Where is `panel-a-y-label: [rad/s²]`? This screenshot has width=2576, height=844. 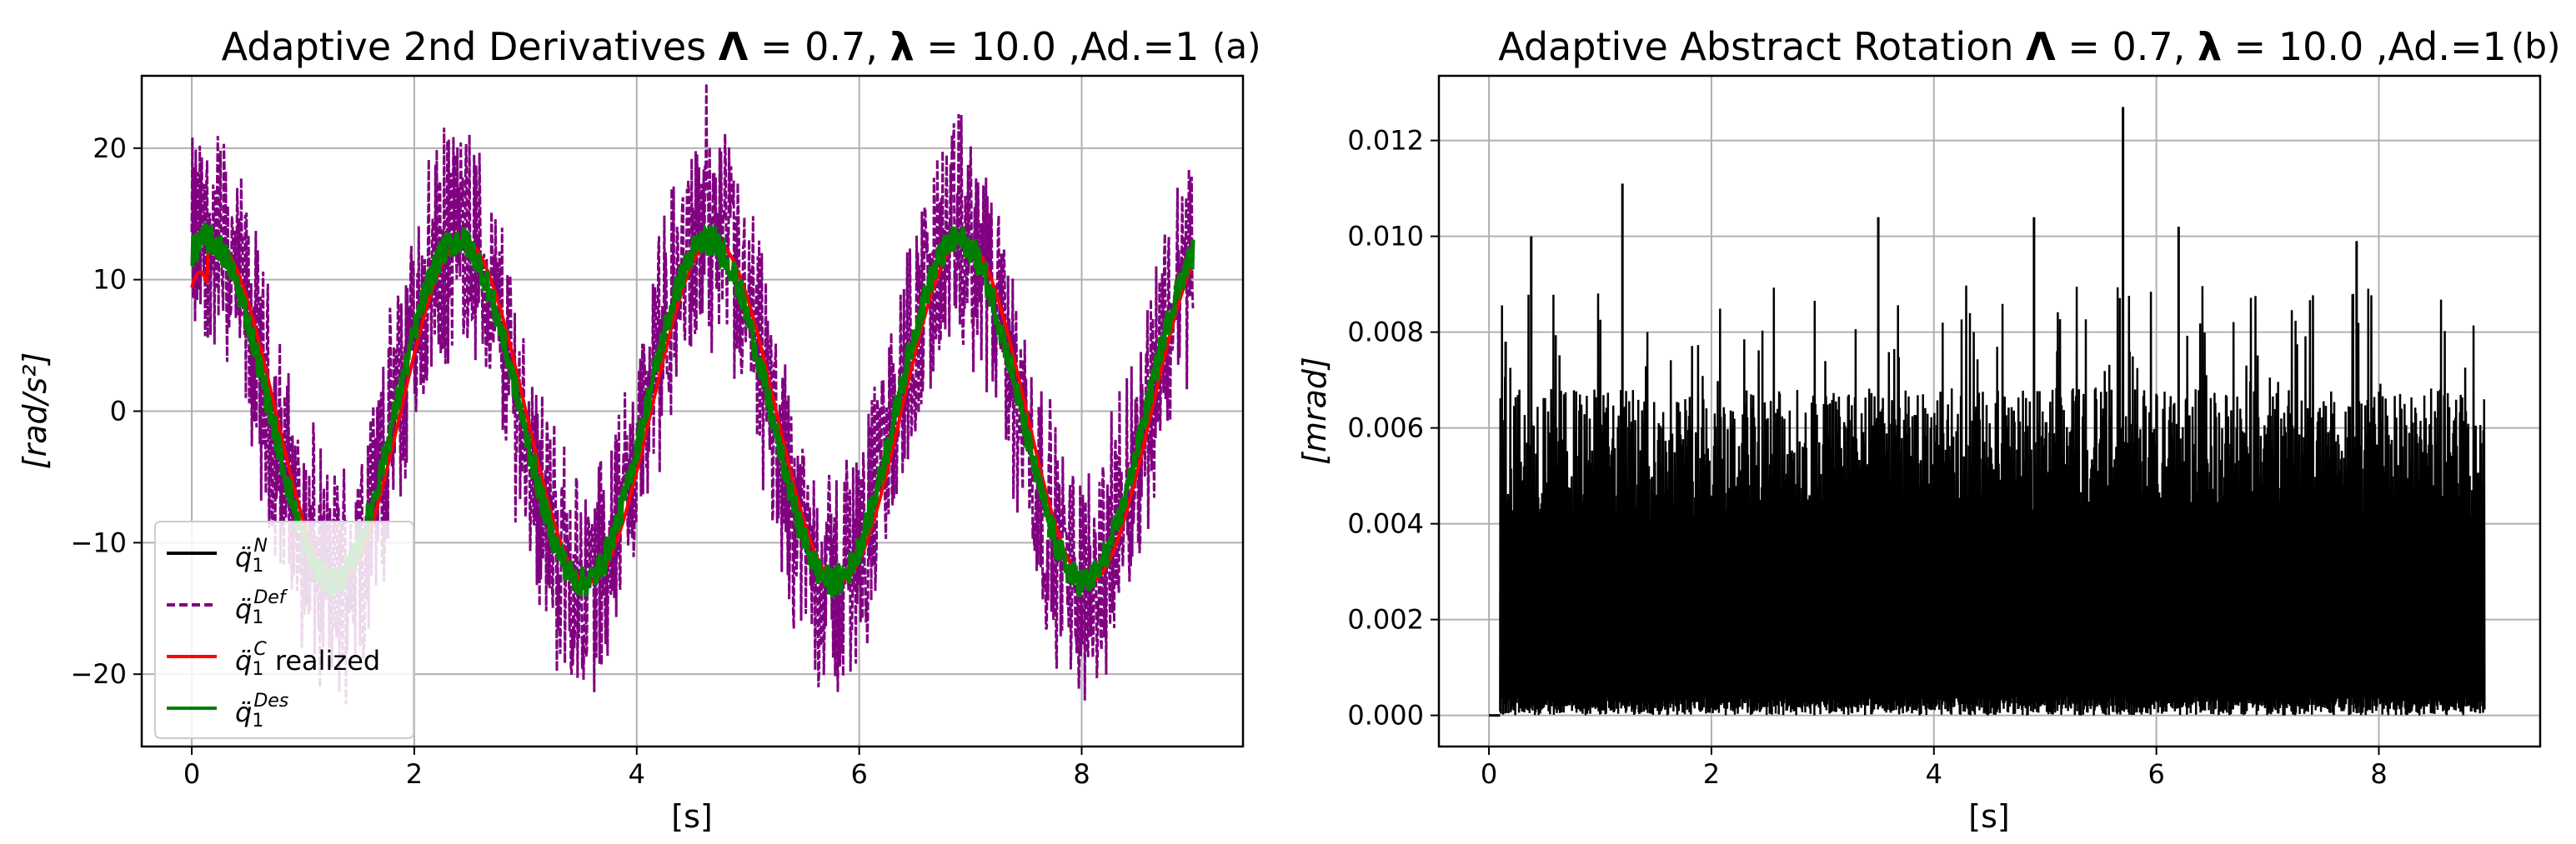
panel-a-y-label: [rad/s²] is located at coordinates (35, 411).